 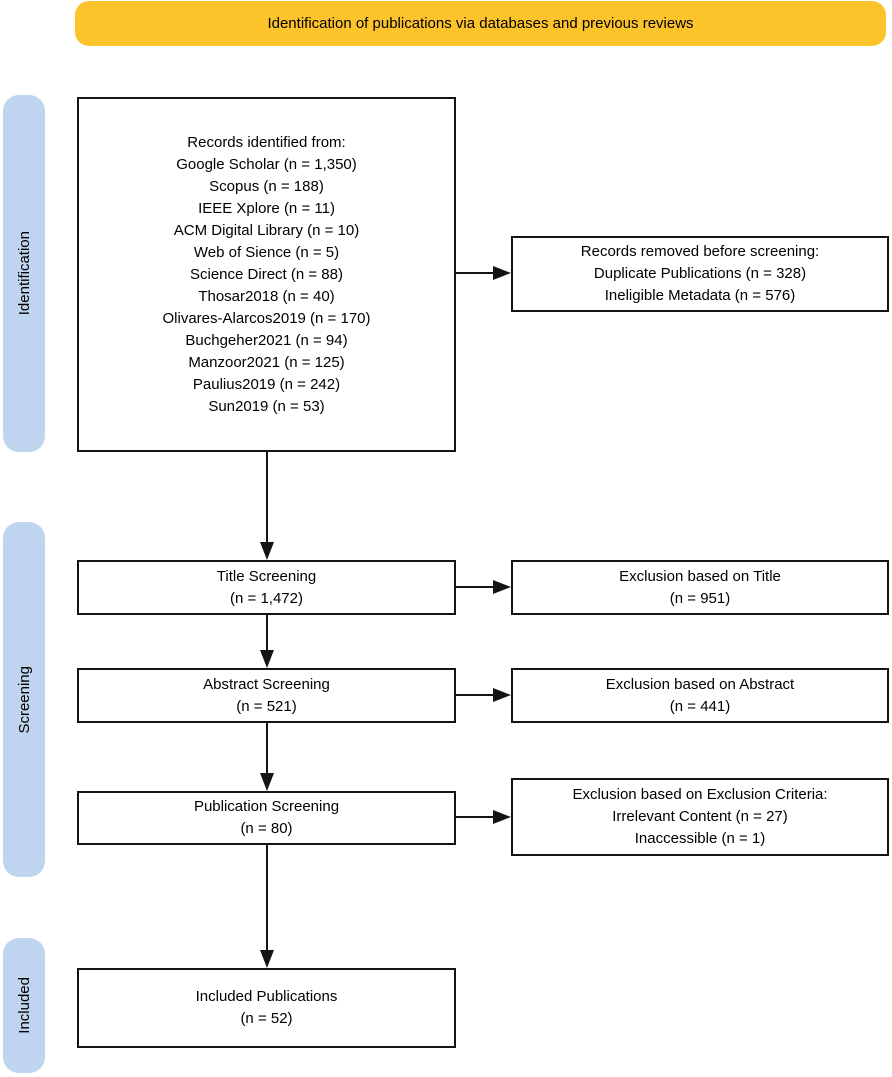 What do you see at coordinates (266, 252) in the screenshot?
I see `box-line: Web of Sience (n = 5)` at bounding box center [266, 252].